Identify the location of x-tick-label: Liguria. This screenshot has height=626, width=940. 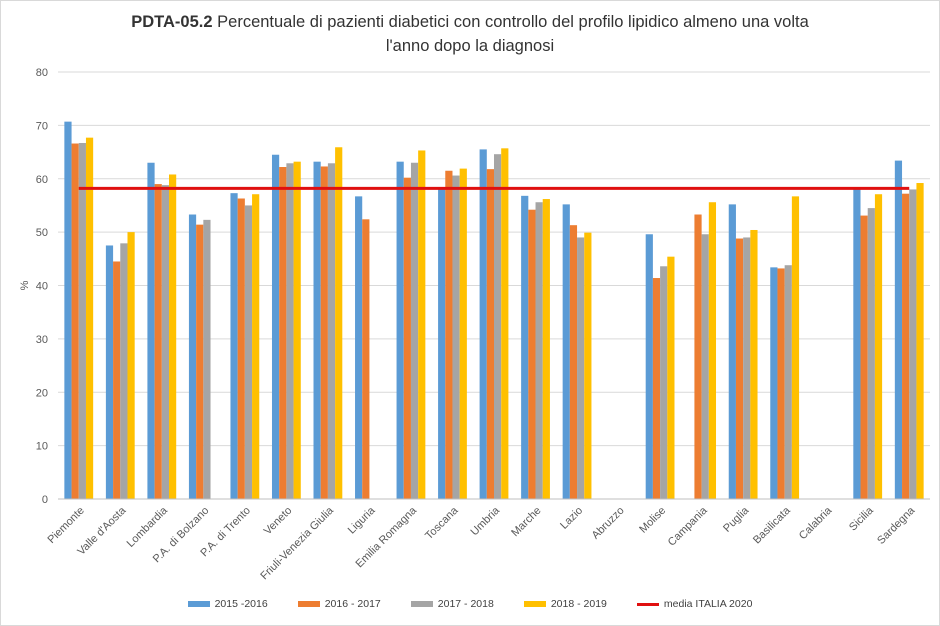
(362, 520).